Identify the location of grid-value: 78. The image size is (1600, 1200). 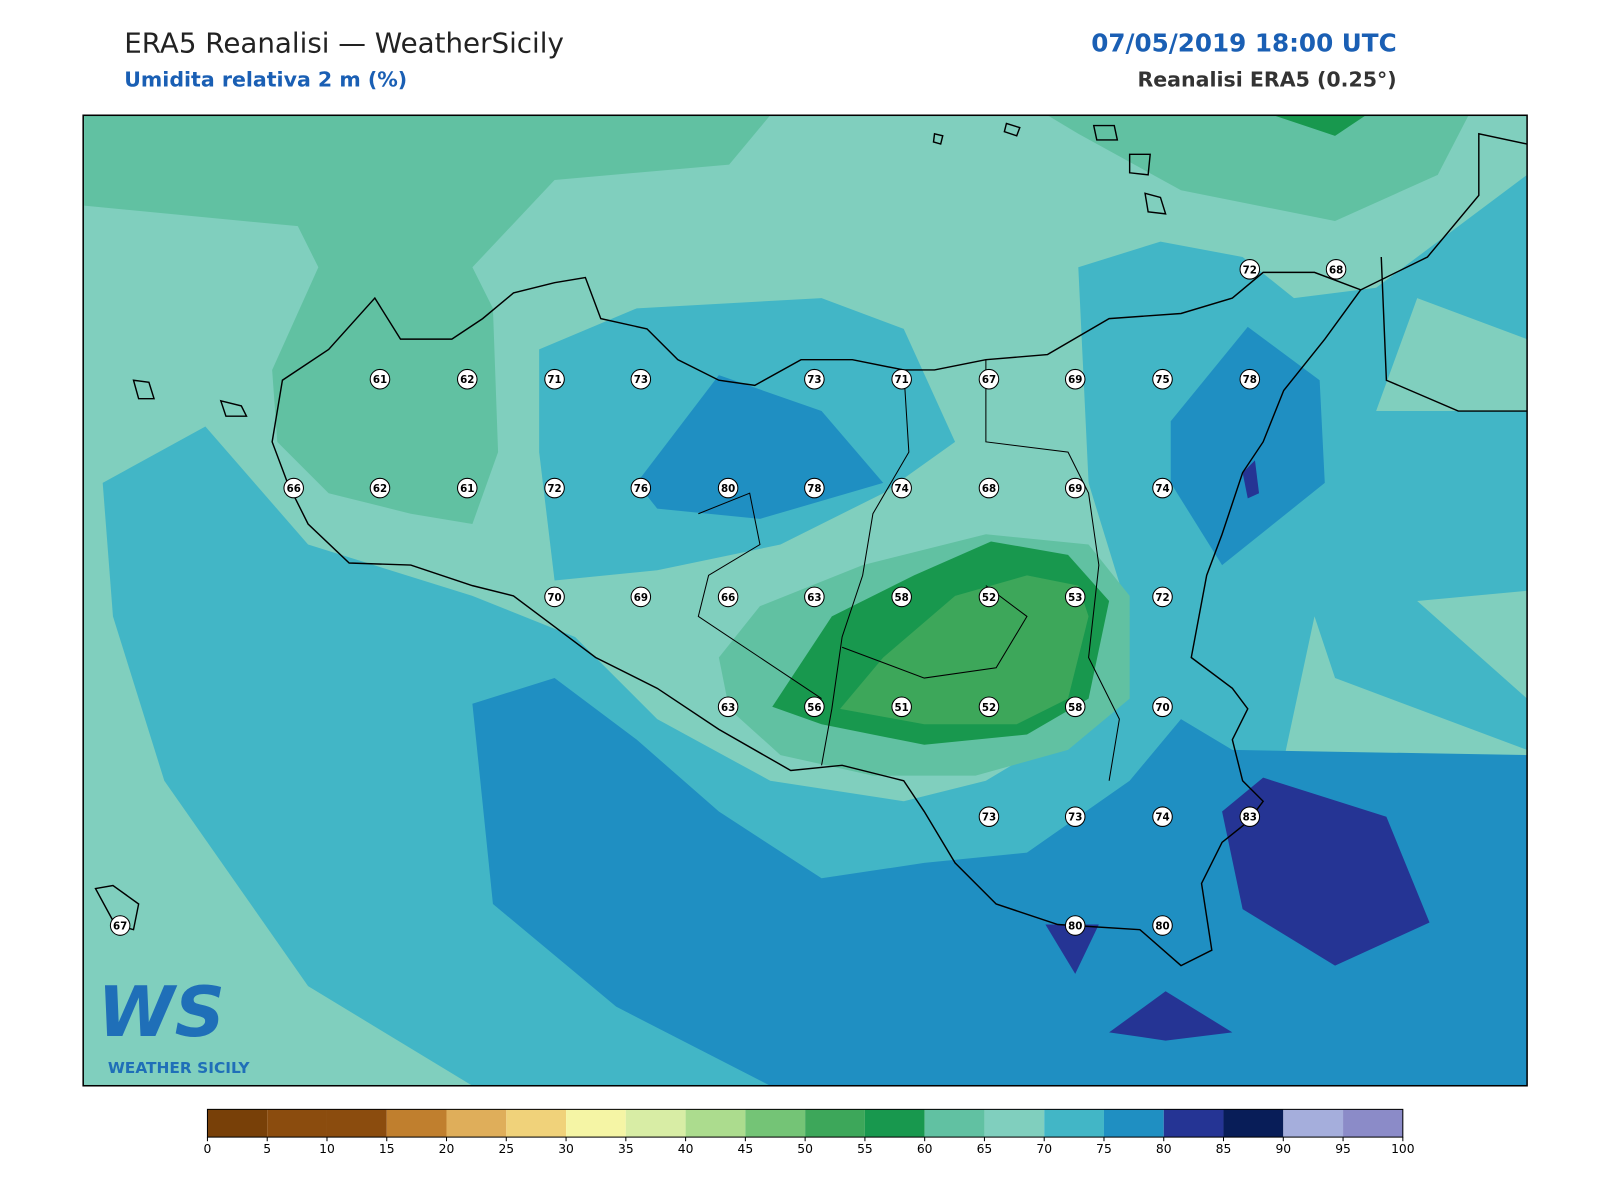
(1250, 380).